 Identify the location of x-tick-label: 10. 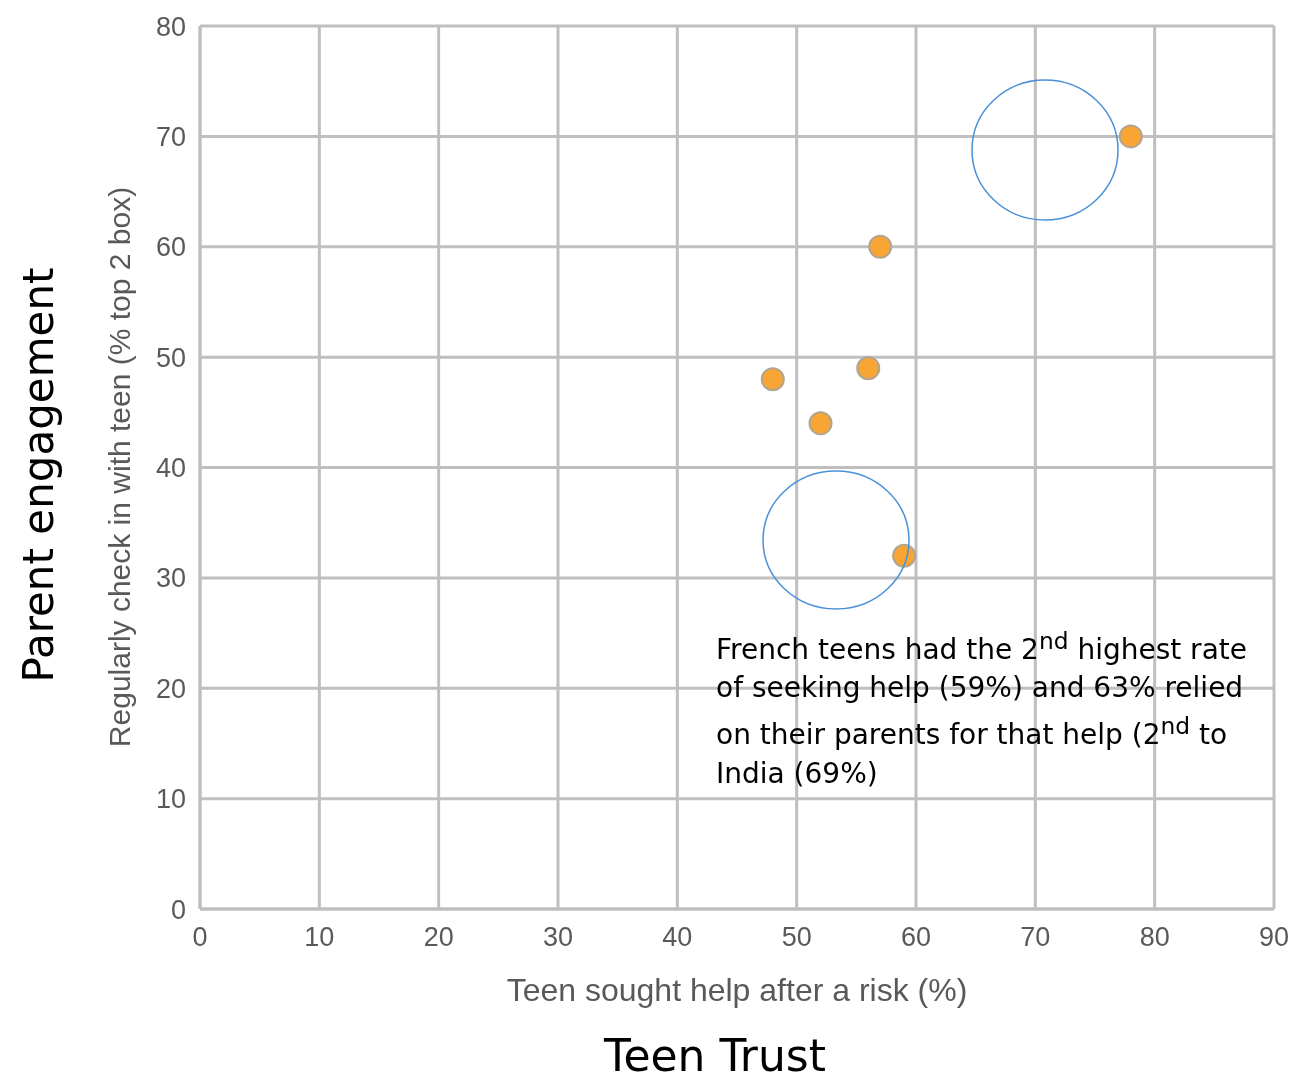
(319, 937).